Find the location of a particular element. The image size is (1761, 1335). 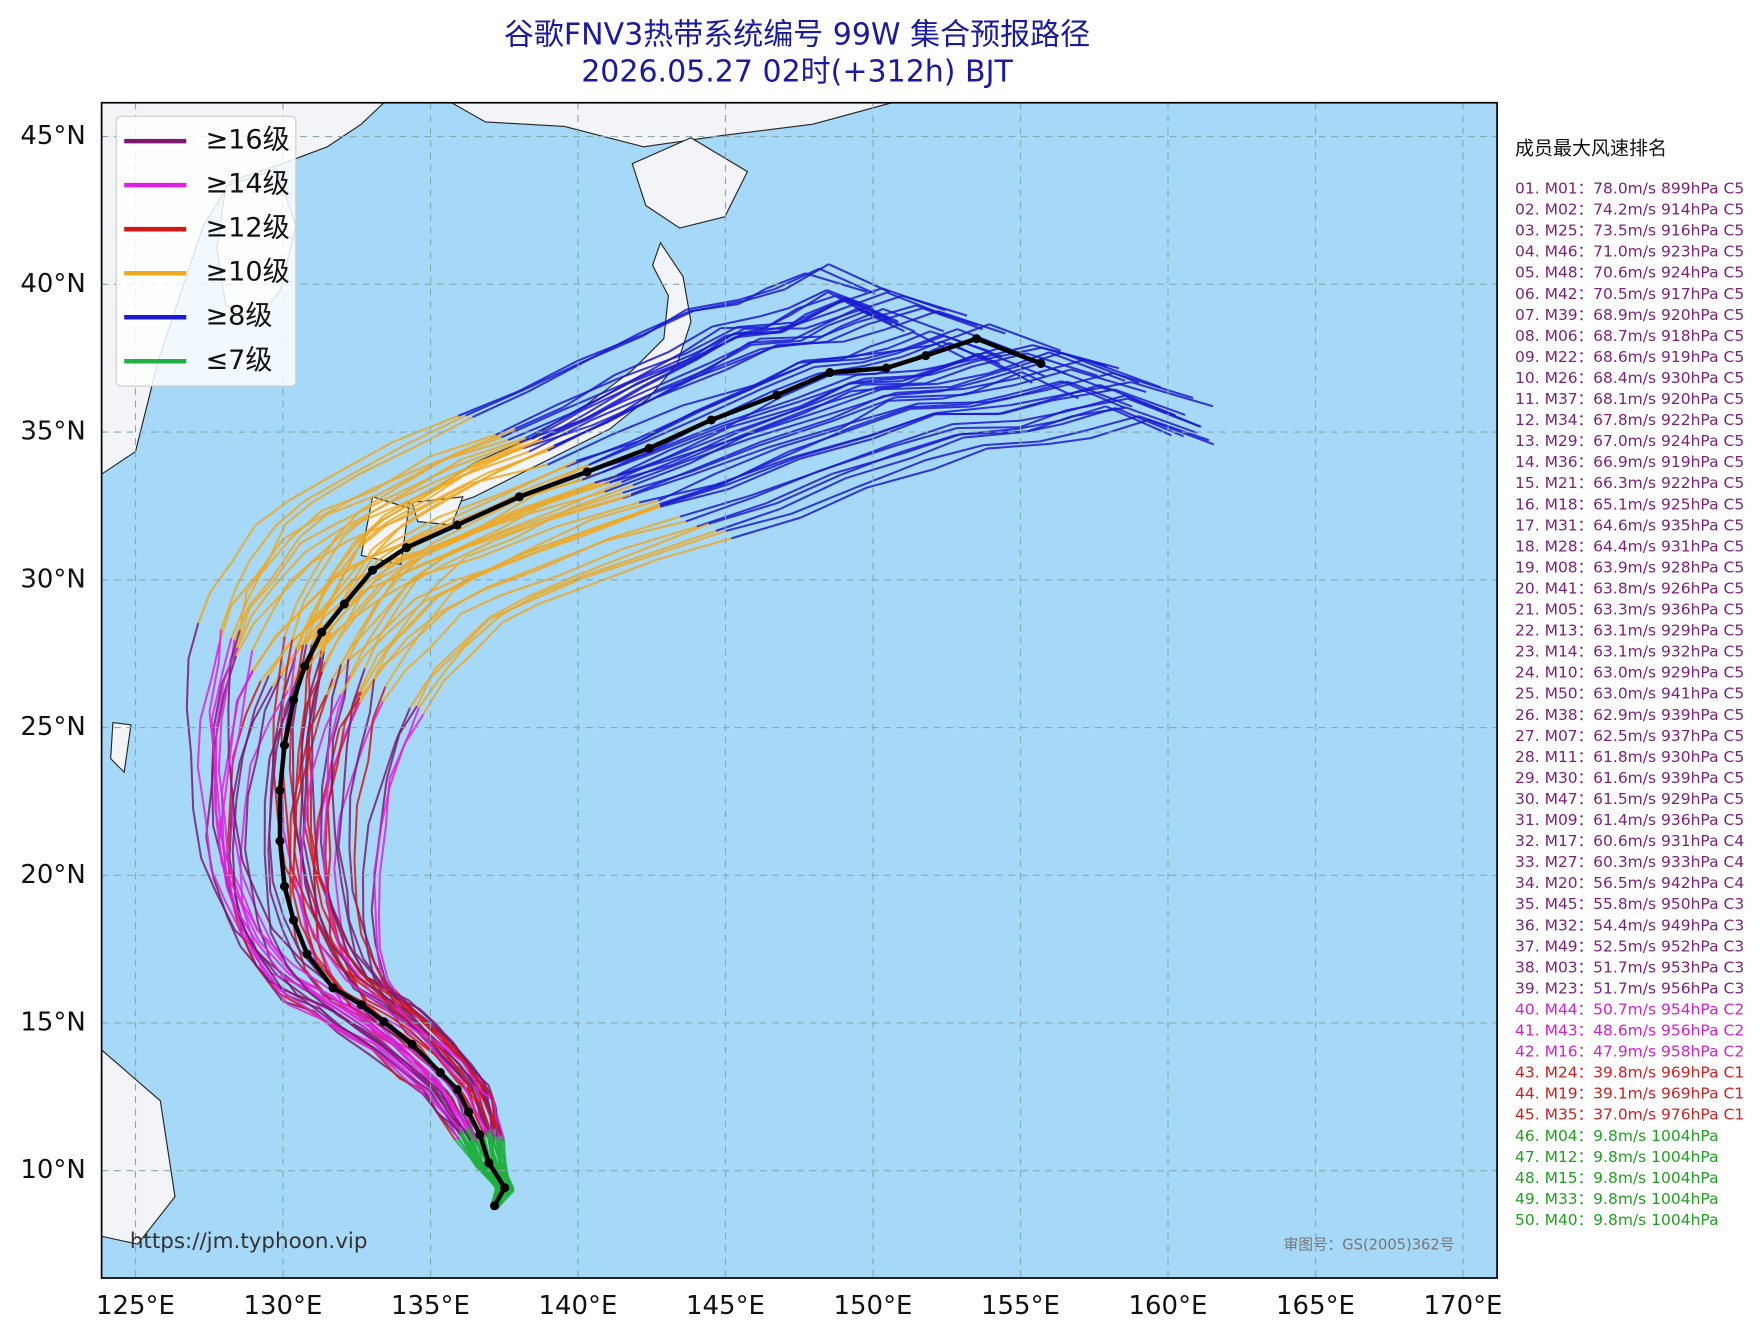

ranking-item: 14. M36：66.9m/s 919hPa C5 is located at coordinates (1629, 462).